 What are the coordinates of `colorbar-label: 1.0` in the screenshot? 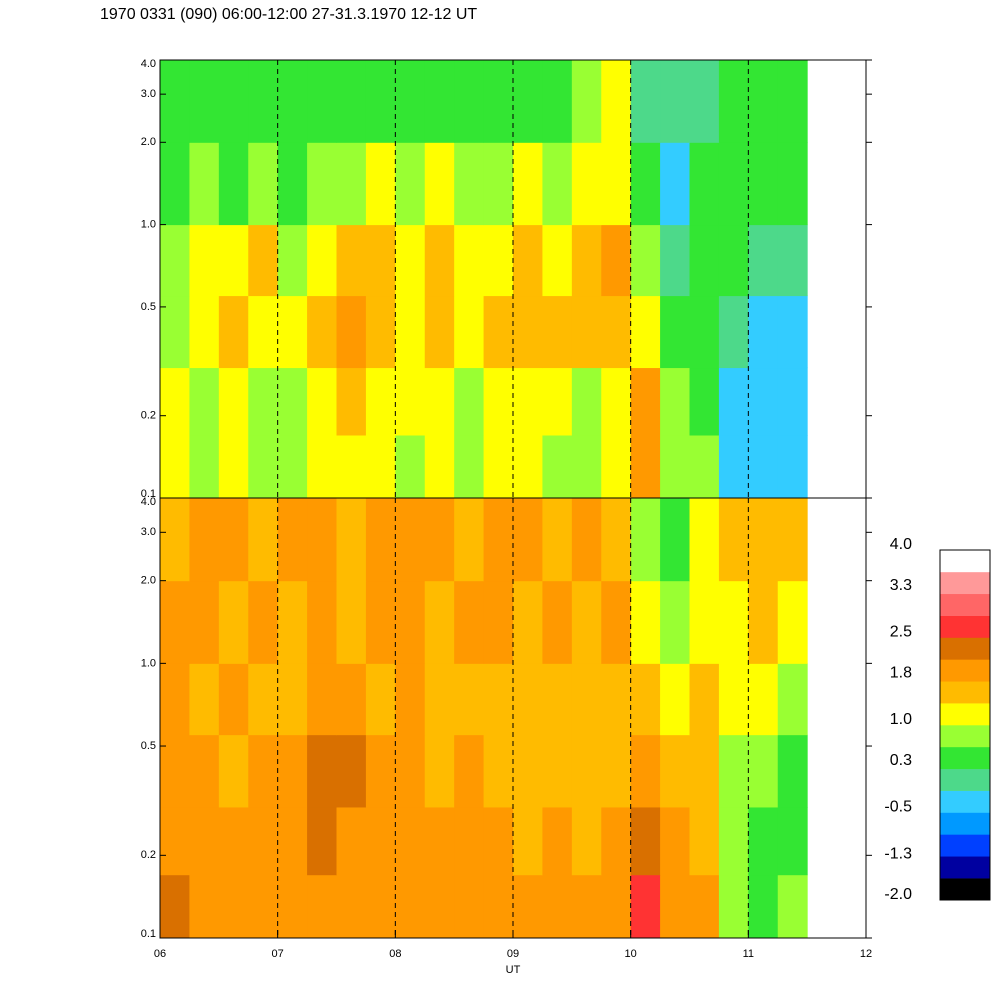 It's located at (901, 719).